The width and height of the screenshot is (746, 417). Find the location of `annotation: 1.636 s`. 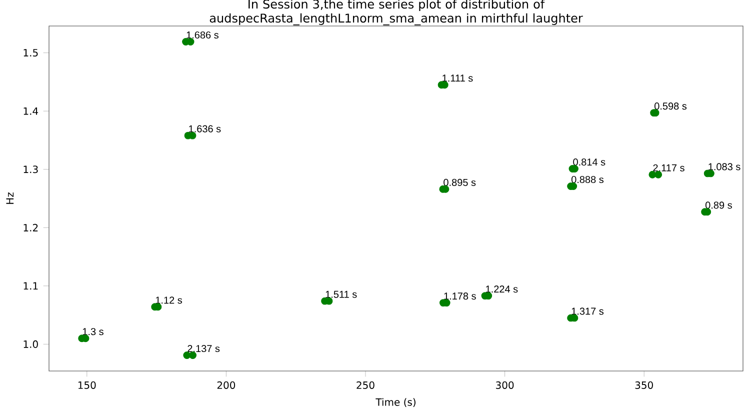

annotation: 1.636 s is located at coordinates (205, 128).